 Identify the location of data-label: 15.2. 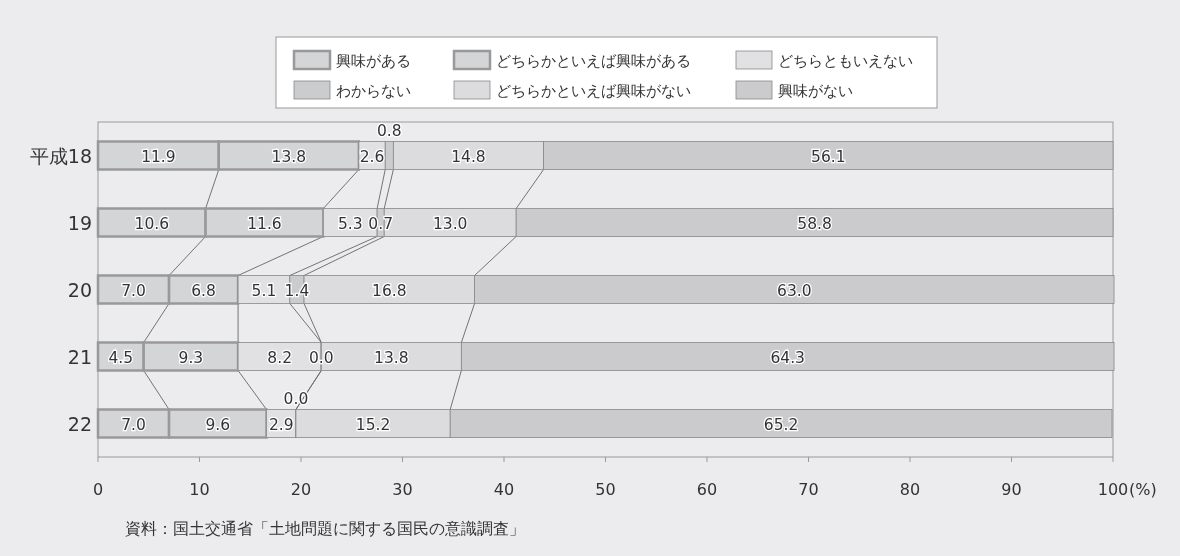
(373, 424).